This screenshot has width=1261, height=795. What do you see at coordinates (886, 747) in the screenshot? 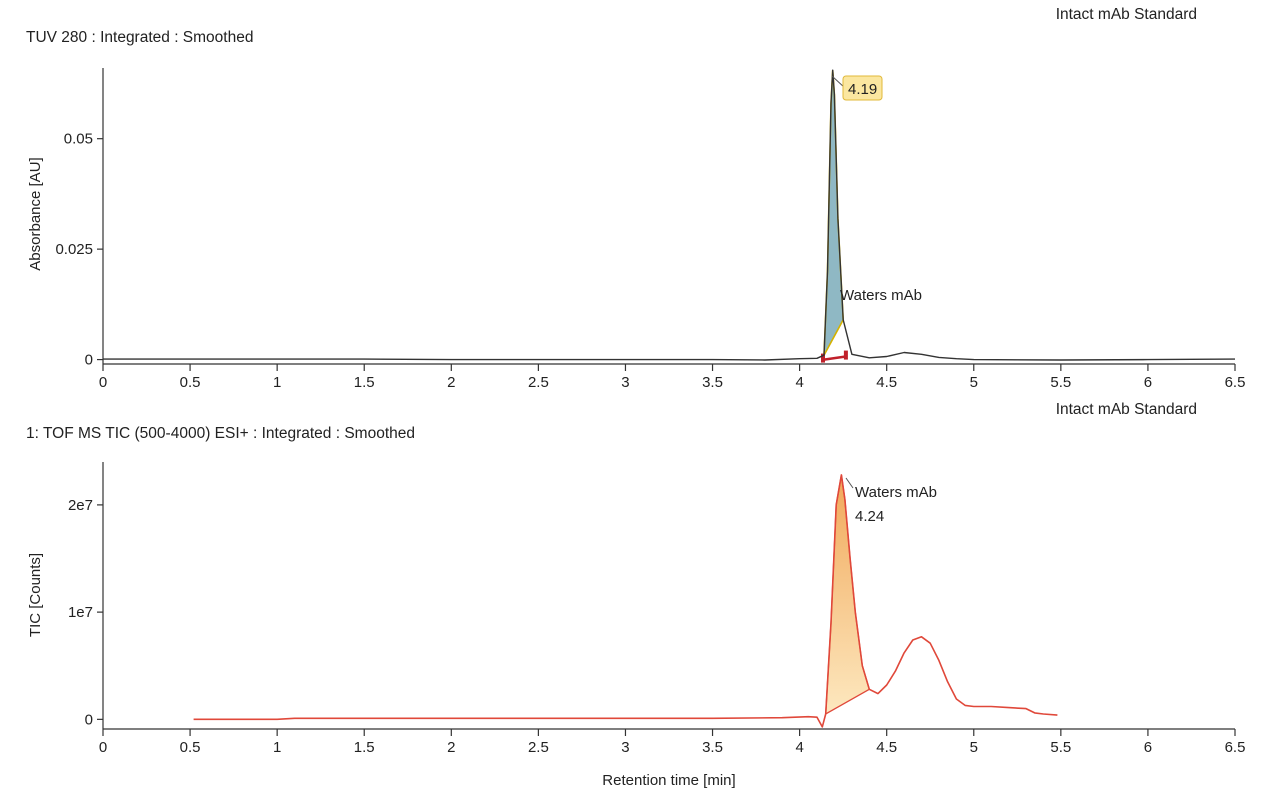
I see `tic-x-tick-label: 4.5` at bounding box center [886, 747].